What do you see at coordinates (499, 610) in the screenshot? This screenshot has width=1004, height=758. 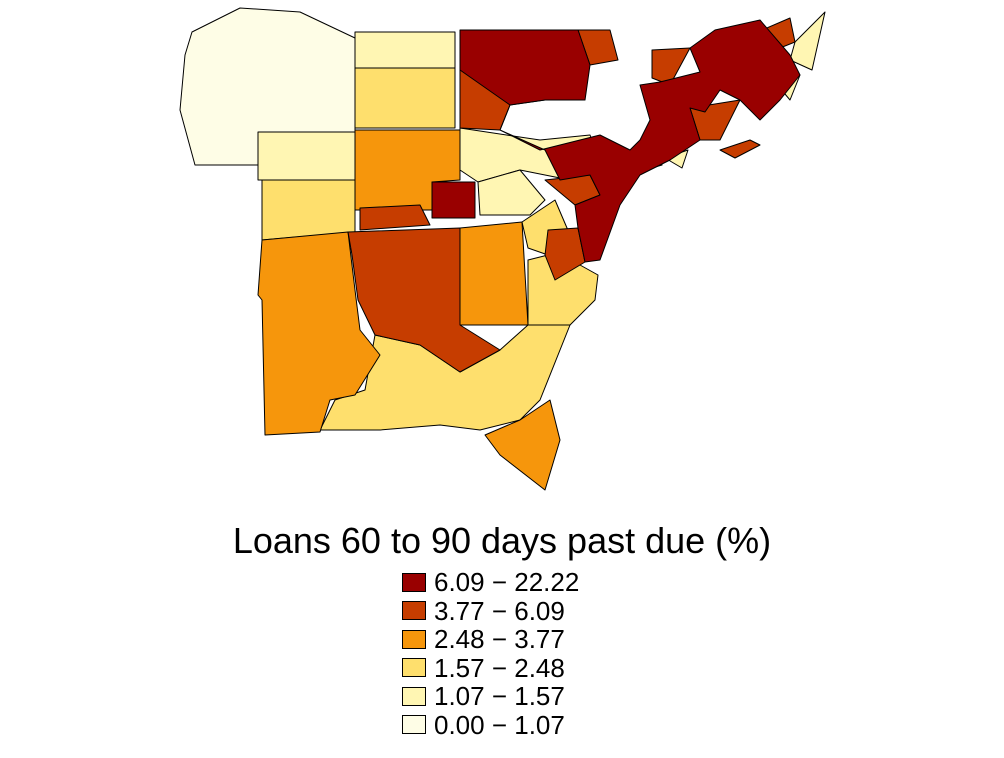 I see `legend-label: 3.77 − 6.09` at bounding box center [499, 610].